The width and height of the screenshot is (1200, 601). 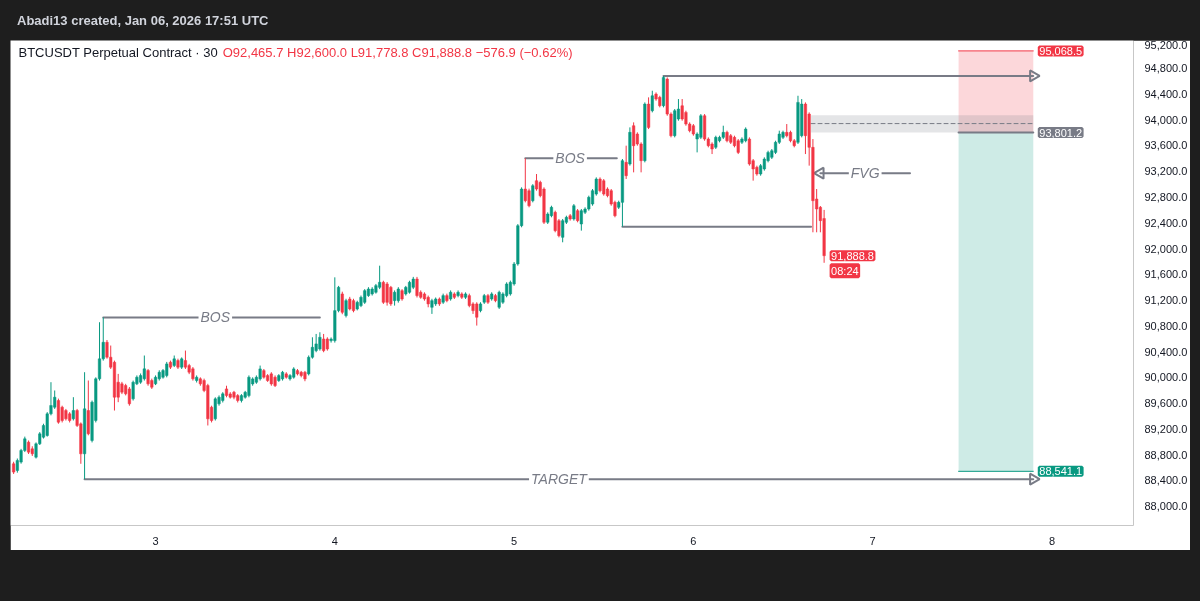 I want to click on x-tick-label: 5, so click(x=514, y=540).